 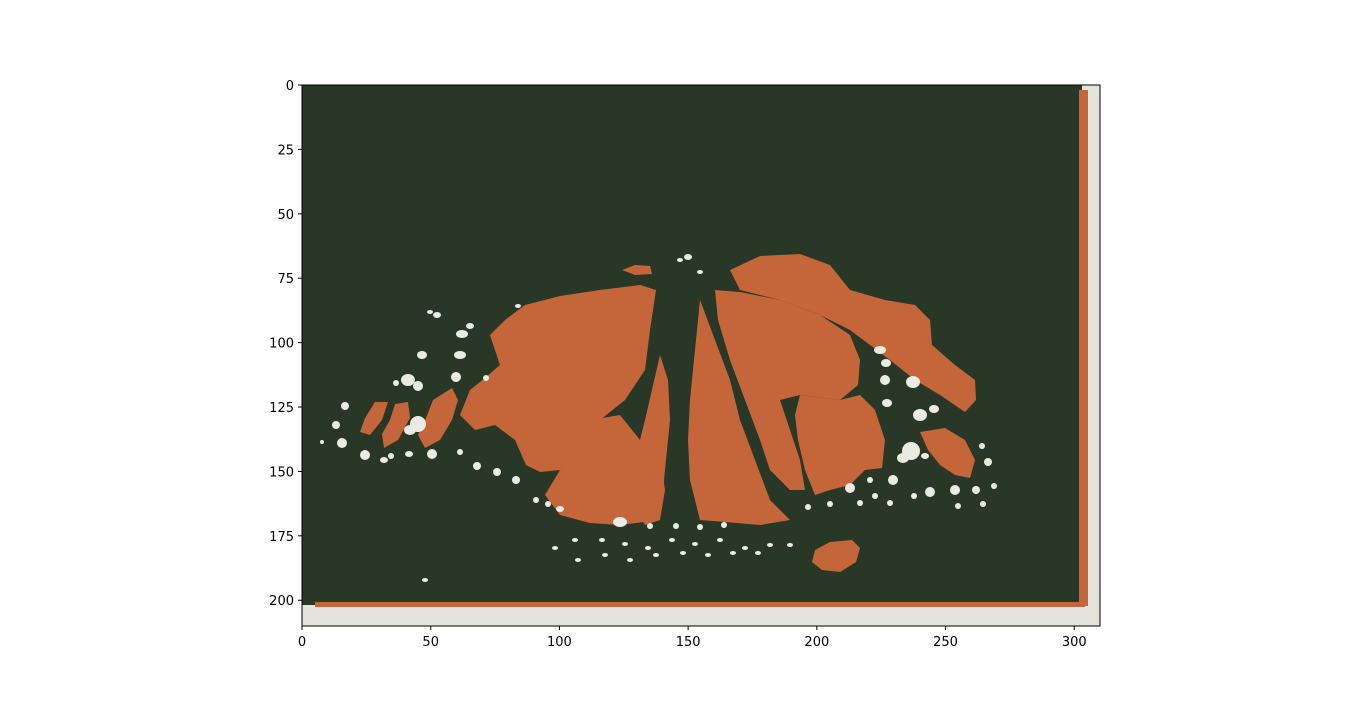 What do you see at coordinates (688, 642) in the screenshot?
I see `x-tick-label: 150` at bounding box center [688, 642].